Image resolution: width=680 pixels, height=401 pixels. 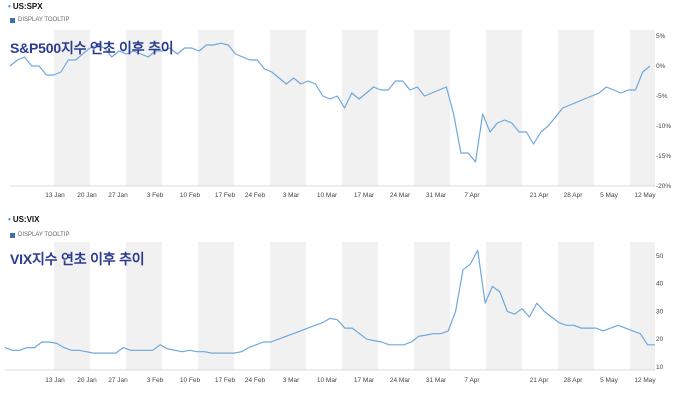 I want to click on vix-symbol-text: US:VIX, so click(x=26, y=219).